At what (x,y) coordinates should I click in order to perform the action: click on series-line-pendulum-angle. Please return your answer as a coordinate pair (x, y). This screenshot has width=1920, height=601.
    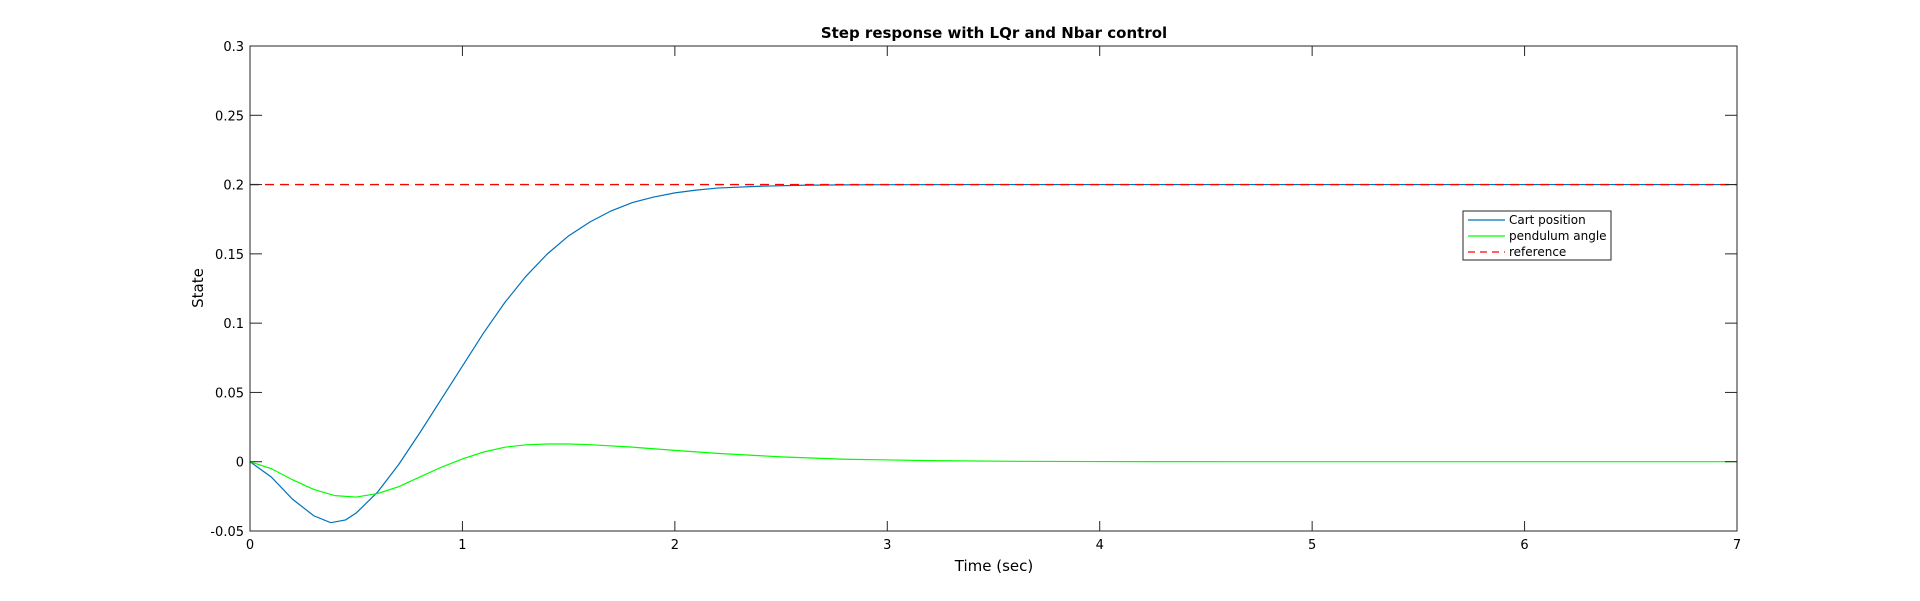
    Looking at the image, I should click on (993, 470).